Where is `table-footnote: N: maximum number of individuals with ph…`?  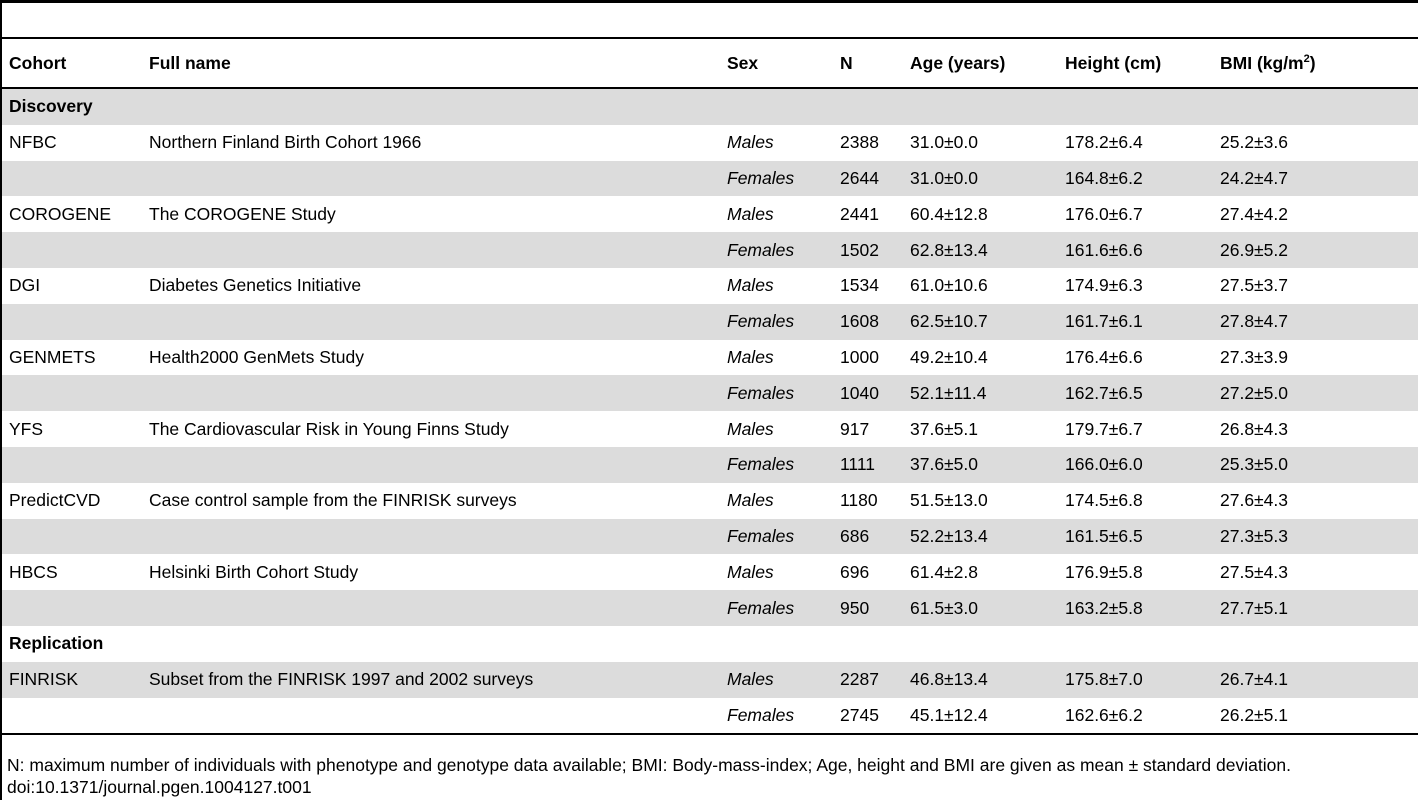 table-footnote: N: maximum number of individuals with ph… is located at coordinates (712, 776).